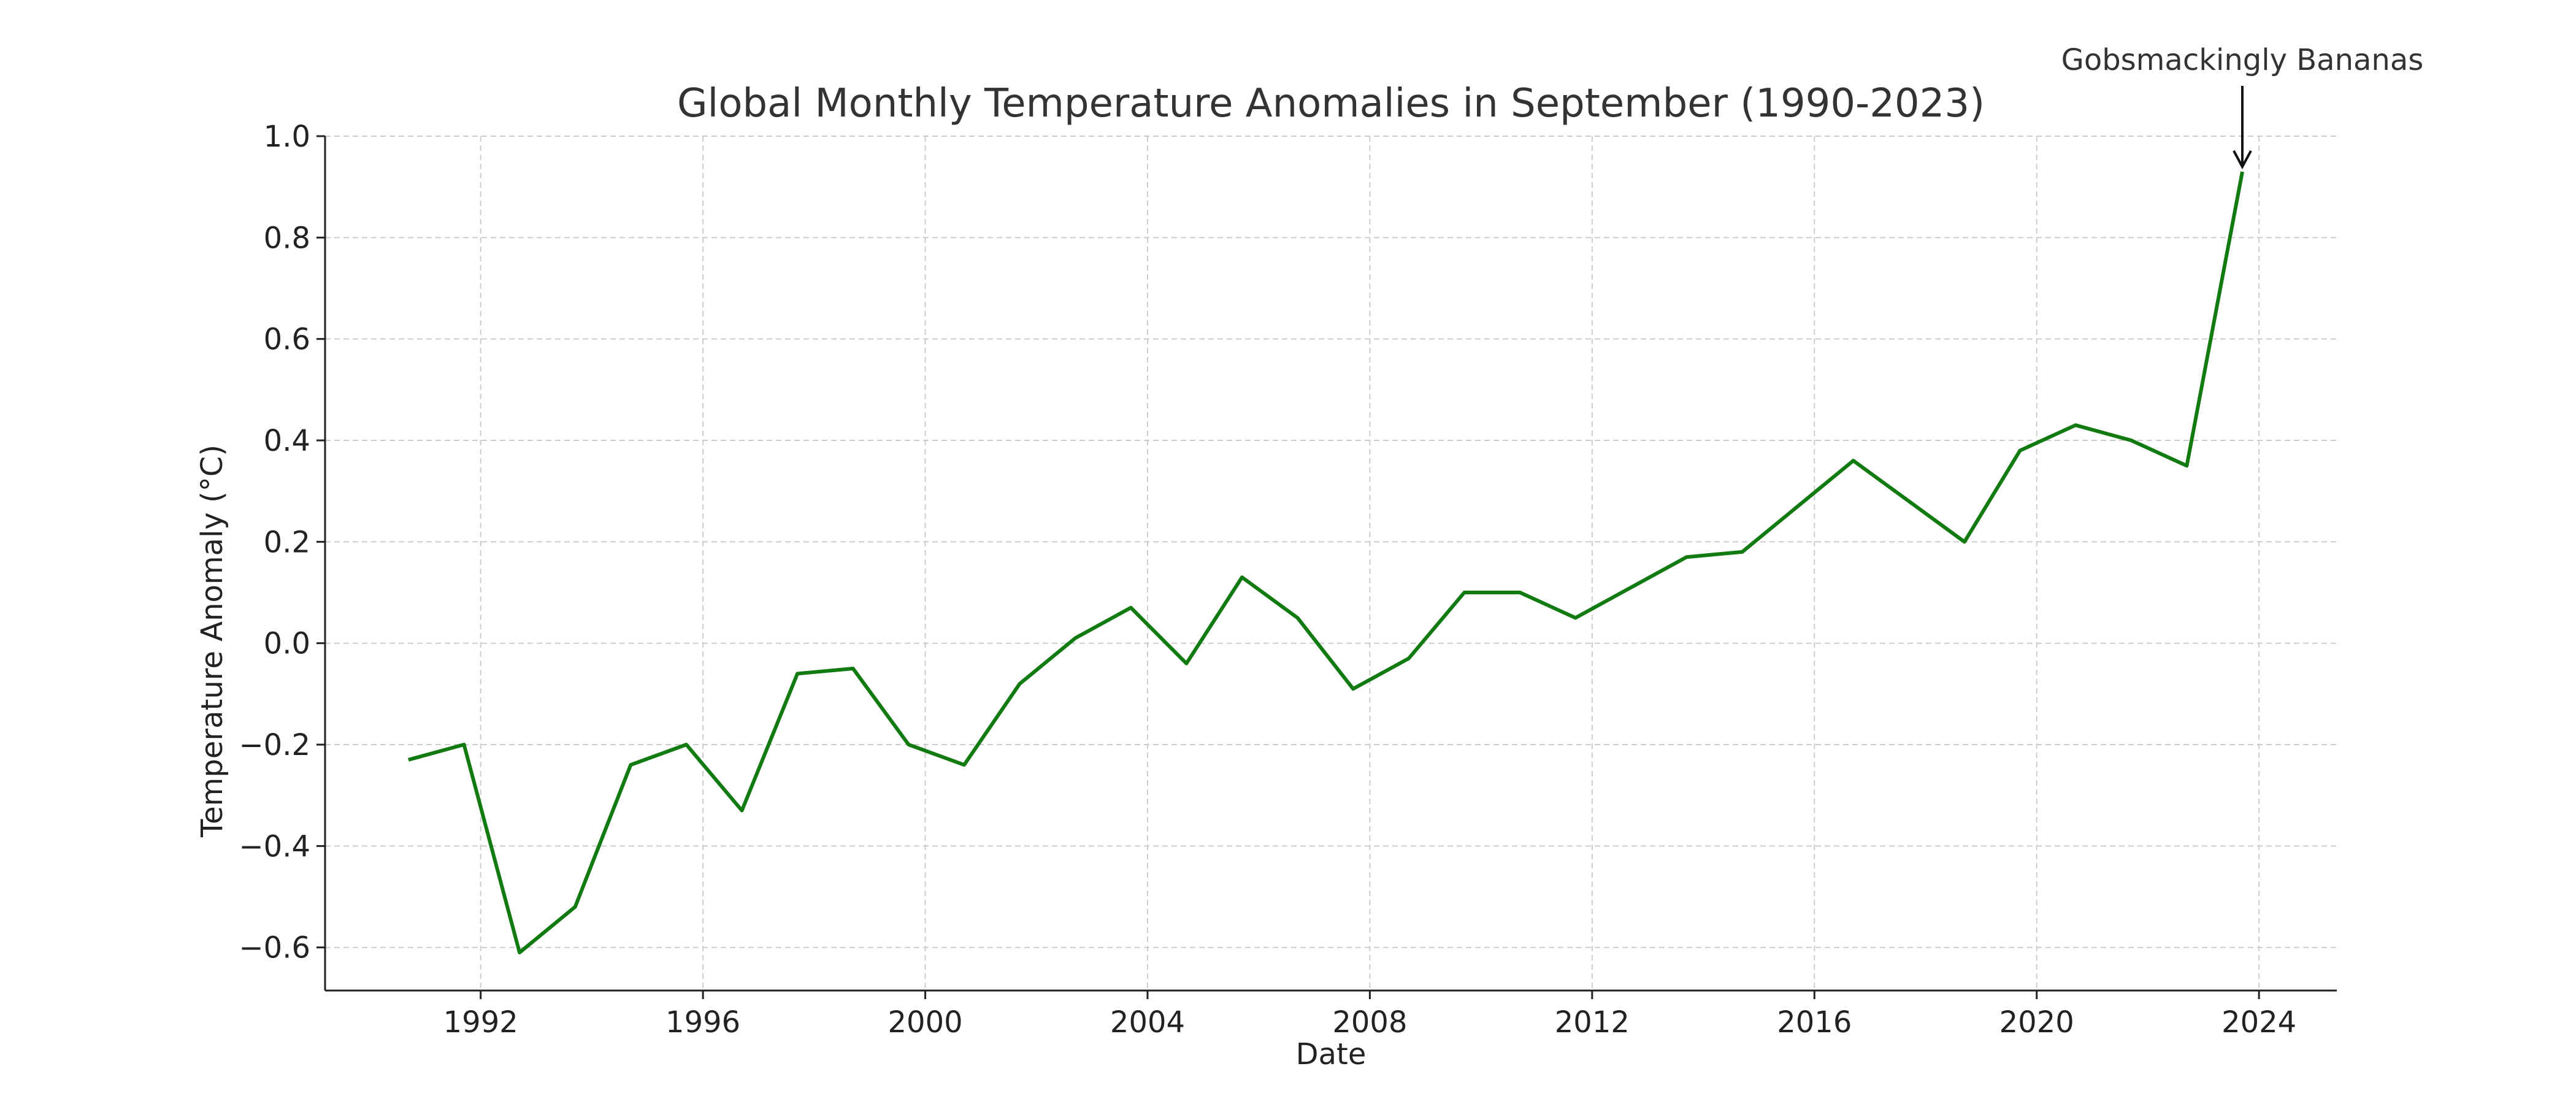 The height and width of the screenshot is (1104, 2576). Describe the element at coordinates (212, 641) in the screenshot. I see `y-axis-label: Temperature Anomaly (°C)` at that location.